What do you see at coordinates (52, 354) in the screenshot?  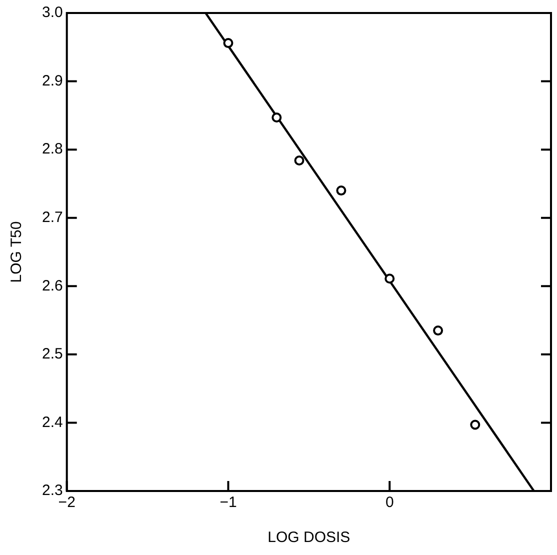 I see `y-tick-label: 2.5` at bounding box center [52, 354].